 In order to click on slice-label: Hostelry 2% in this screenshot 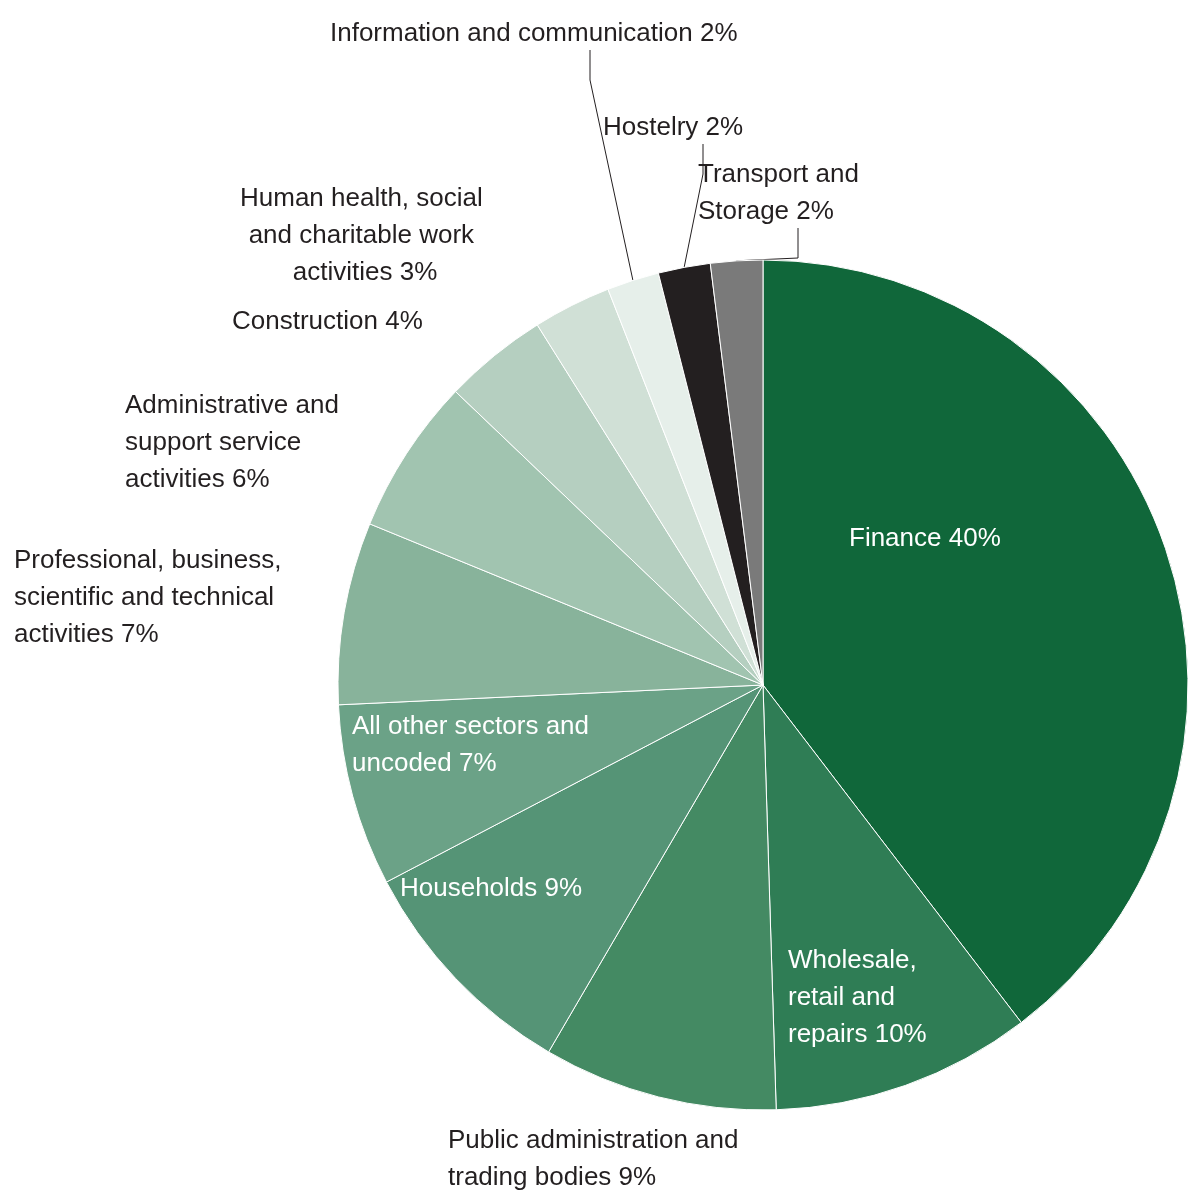, I will do `click(673, 125)`.